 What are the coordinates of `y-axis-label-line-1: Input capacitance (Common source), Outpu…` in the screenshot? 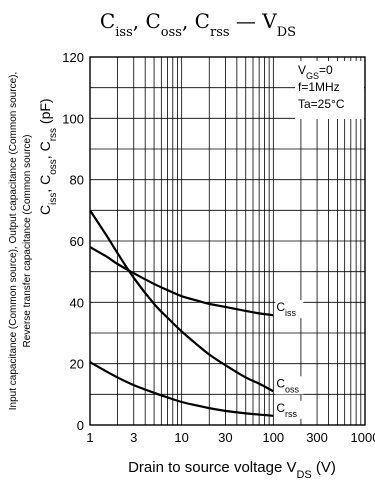 It's located at (13, 241).